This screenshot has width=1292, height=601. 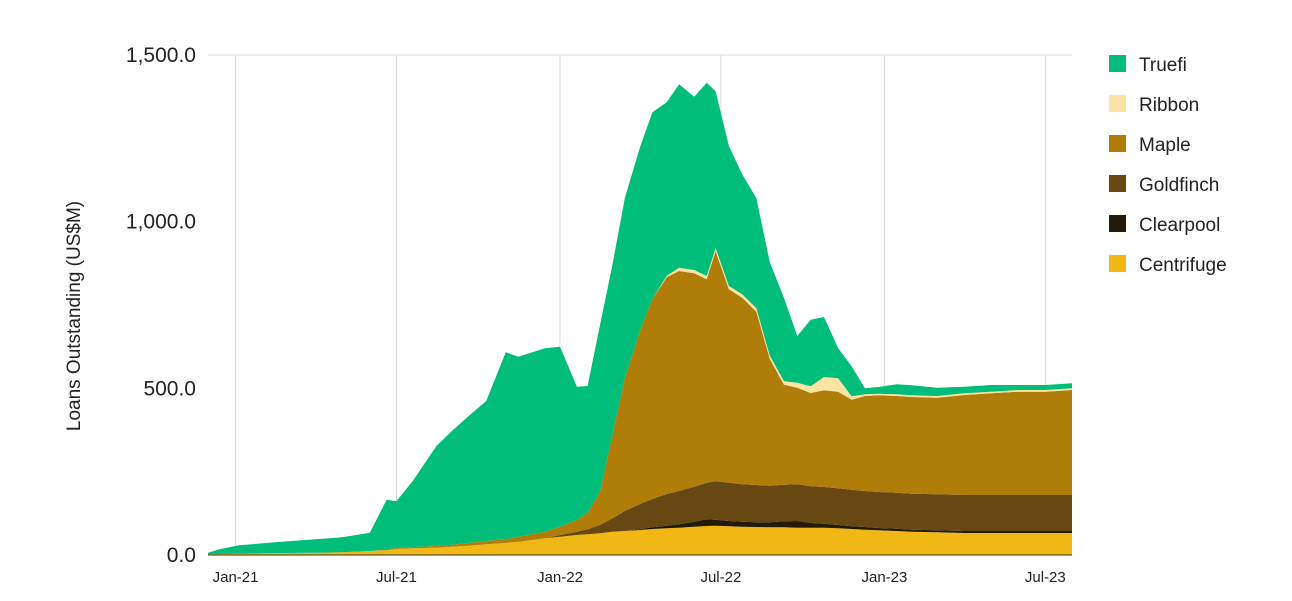 I want to click on y-tick-label: 1,000.0, so click(x=161, y=222).